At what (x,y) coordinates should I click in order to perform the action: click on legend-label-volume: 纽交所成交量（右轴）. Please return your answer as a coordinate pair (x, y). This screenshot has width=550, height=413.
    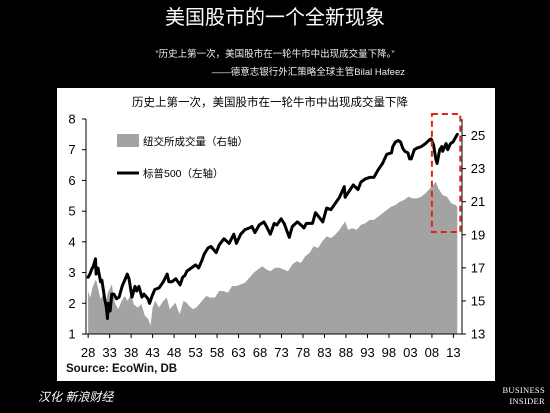
    Looking at the image, I should click on (195, 141).